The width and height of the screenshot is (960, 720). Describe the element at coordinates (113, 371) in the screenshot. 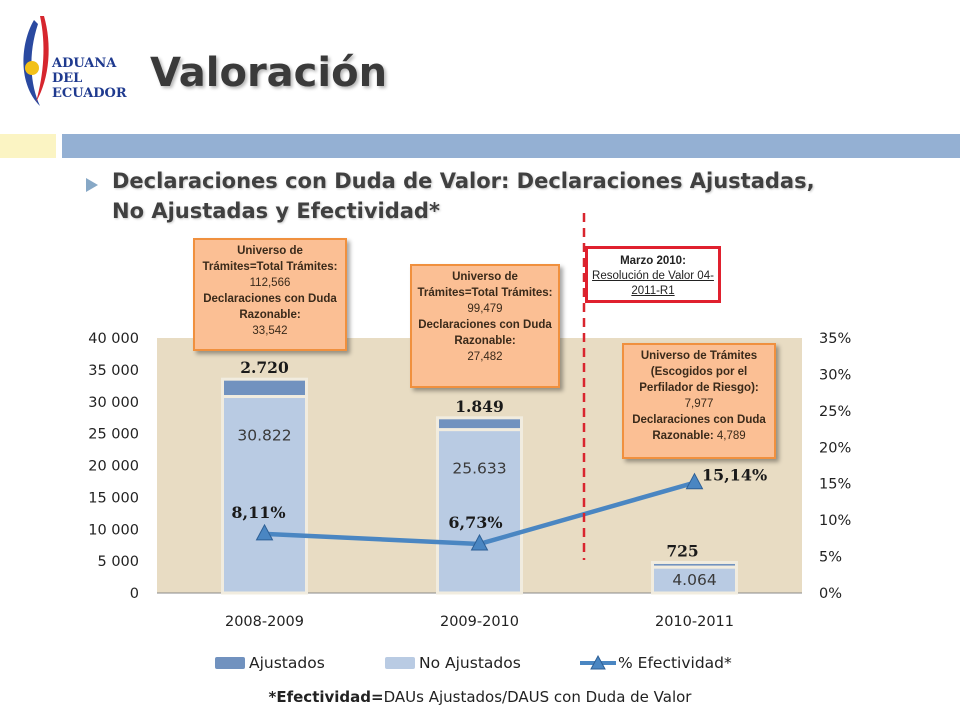

I see `y-tick-label: 35 000` at that location.